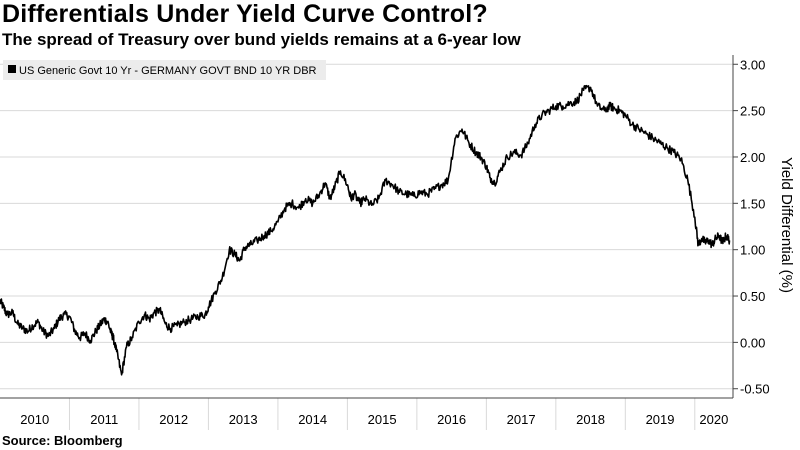 This screenshot has height=450, width=800. I want to click on y-tick-label: 0.00, so click(752, 342).